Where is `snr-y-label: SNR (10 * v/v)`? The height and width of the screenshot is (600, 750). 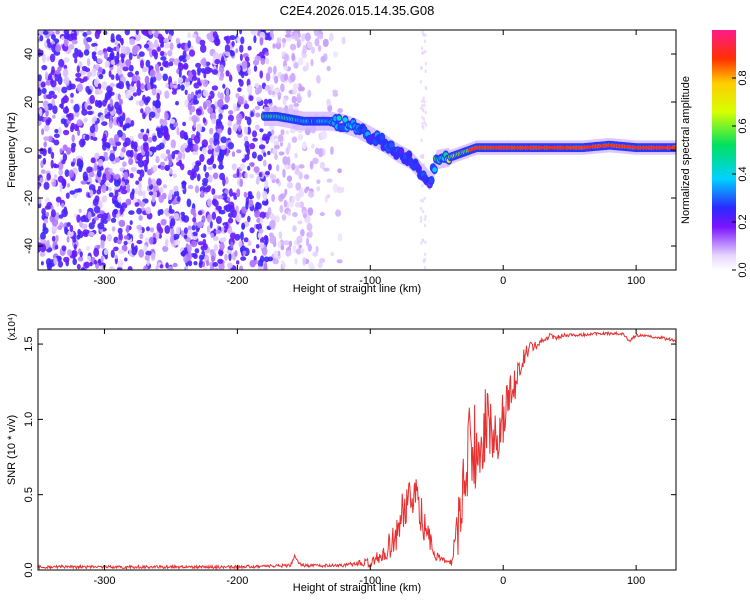 snr-y-label: SNR (10 * v/v) is located at coordinates (12, 450).